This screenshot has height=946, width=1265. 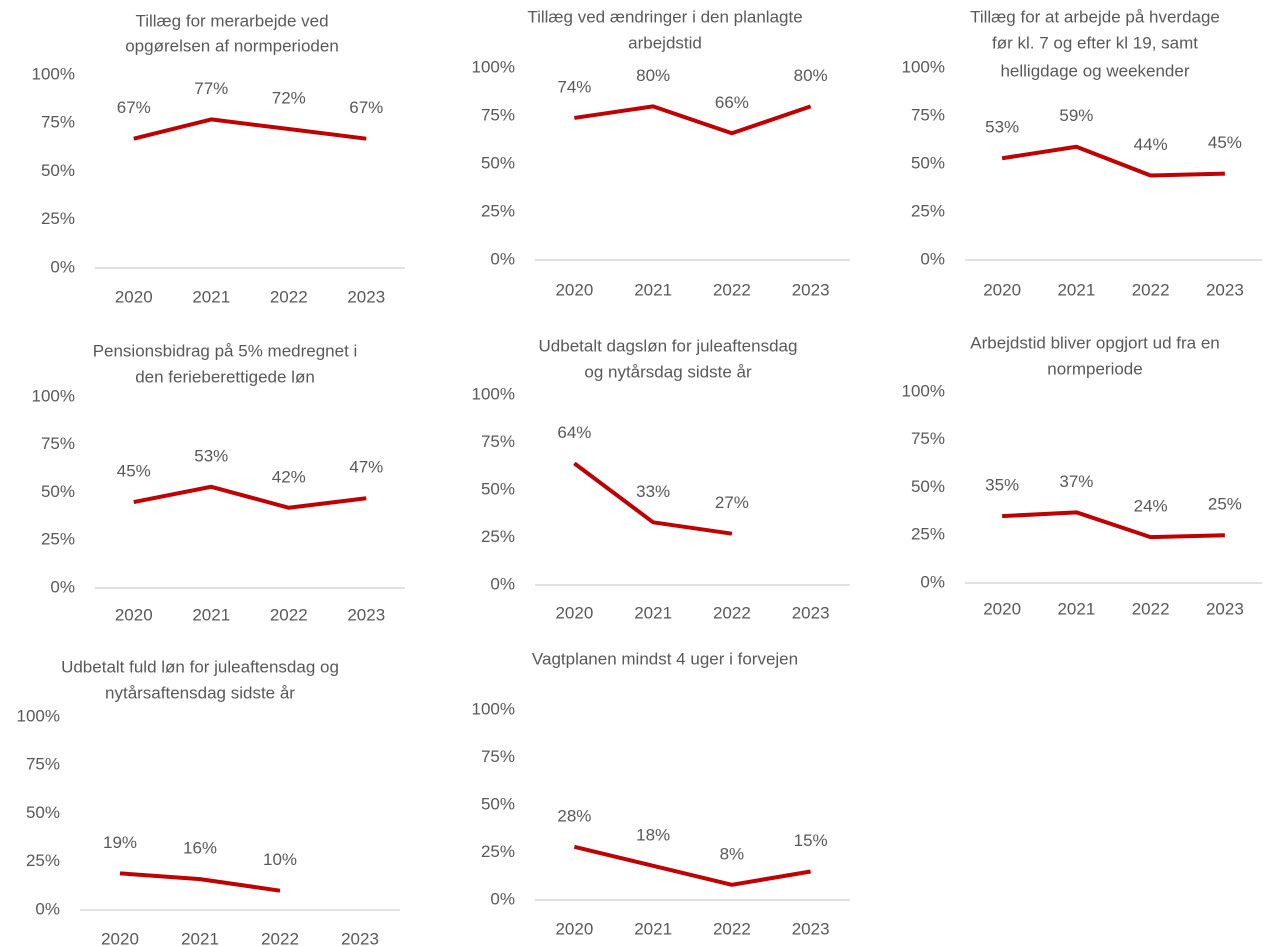 I want to click on chart-title: normperiode, so click(x=1094, y=368).